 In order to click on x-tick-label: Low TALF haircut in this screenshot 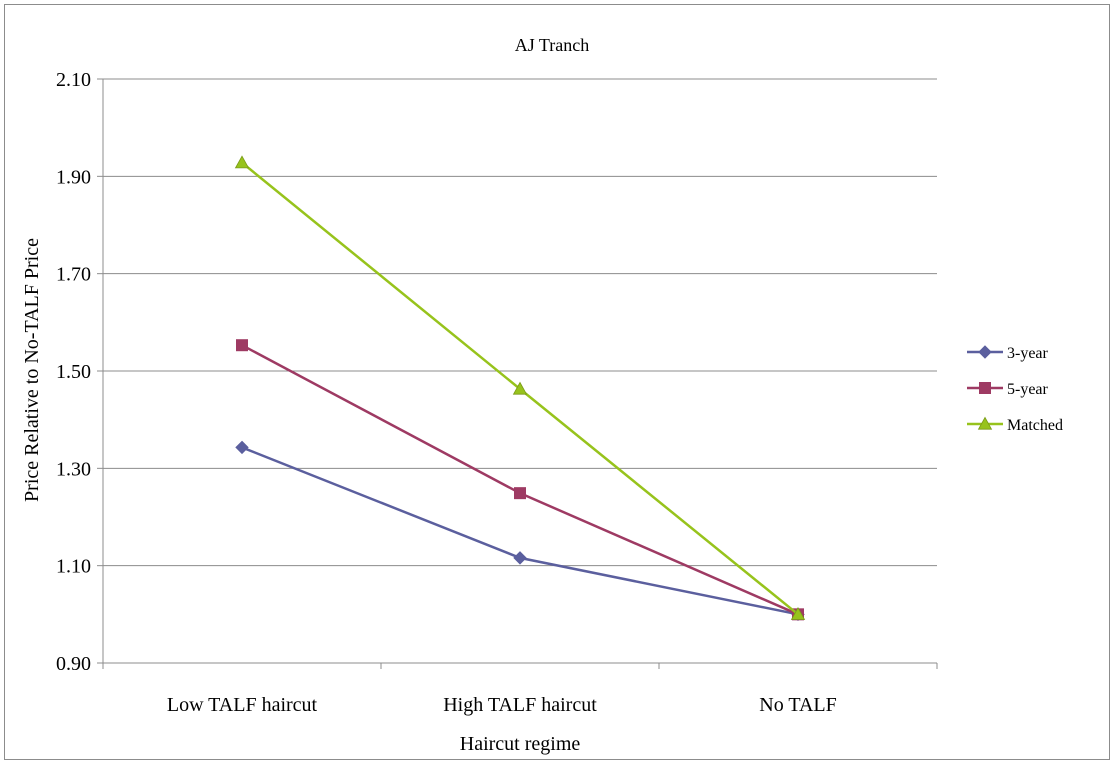, I will do `click(242, 705)`.